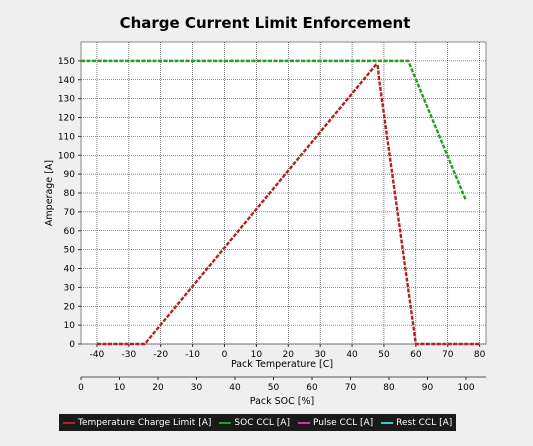 Image resolution: width=533 pixels, height=446 pixels. I want to click on y-tick-label: 90, so click(70, 175).